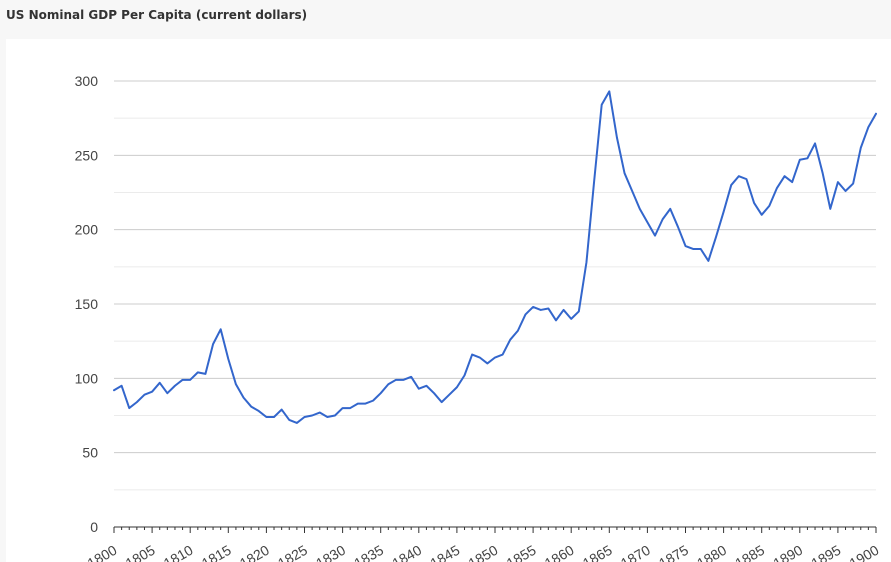 This screenshot has height=562, width=891. Describe the element at coordinates (635, 552) in the screenshot. I see `x-tick-label: 1870` at that location.